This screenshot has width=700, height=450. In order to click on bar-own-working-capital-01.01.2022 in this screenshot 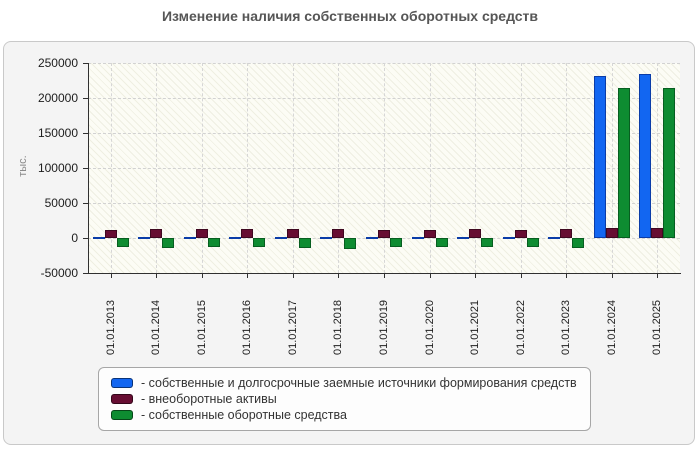, I will do `click(532, 243)`.